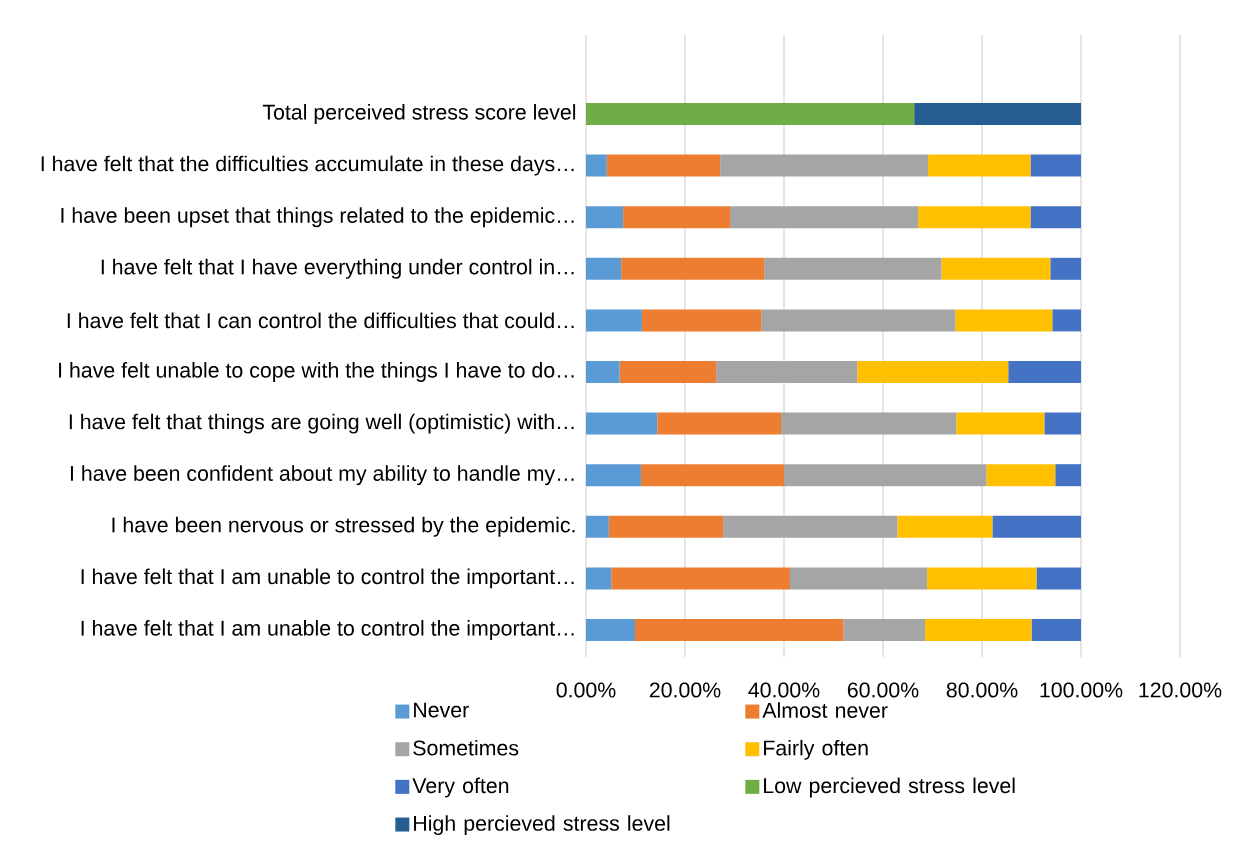 The width and height of the screenshot is (1252, 859). I want to click on legend-label: Very often, so click(460, 787).